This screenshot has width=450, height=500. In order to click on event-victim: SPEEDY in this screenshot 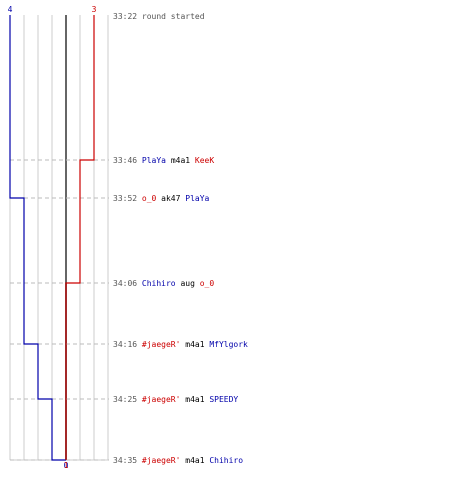, I will do `click(223, 399)`.